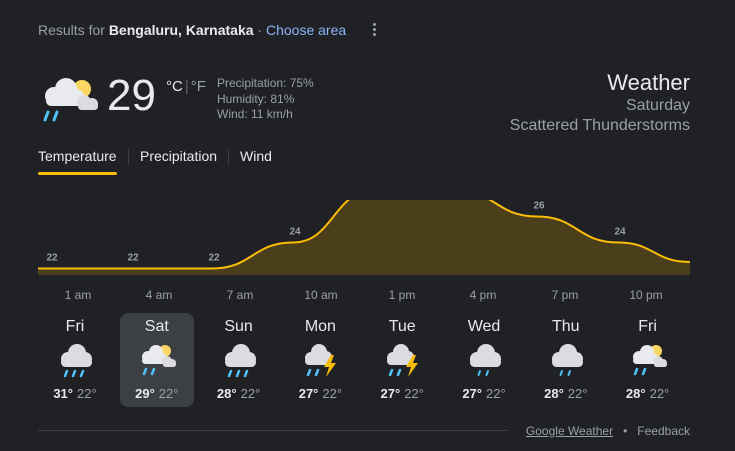  What do you see at coordinates (78, 295) in the screenshot?
I see `time-label: 1 am` at bounding box center [78, 295].